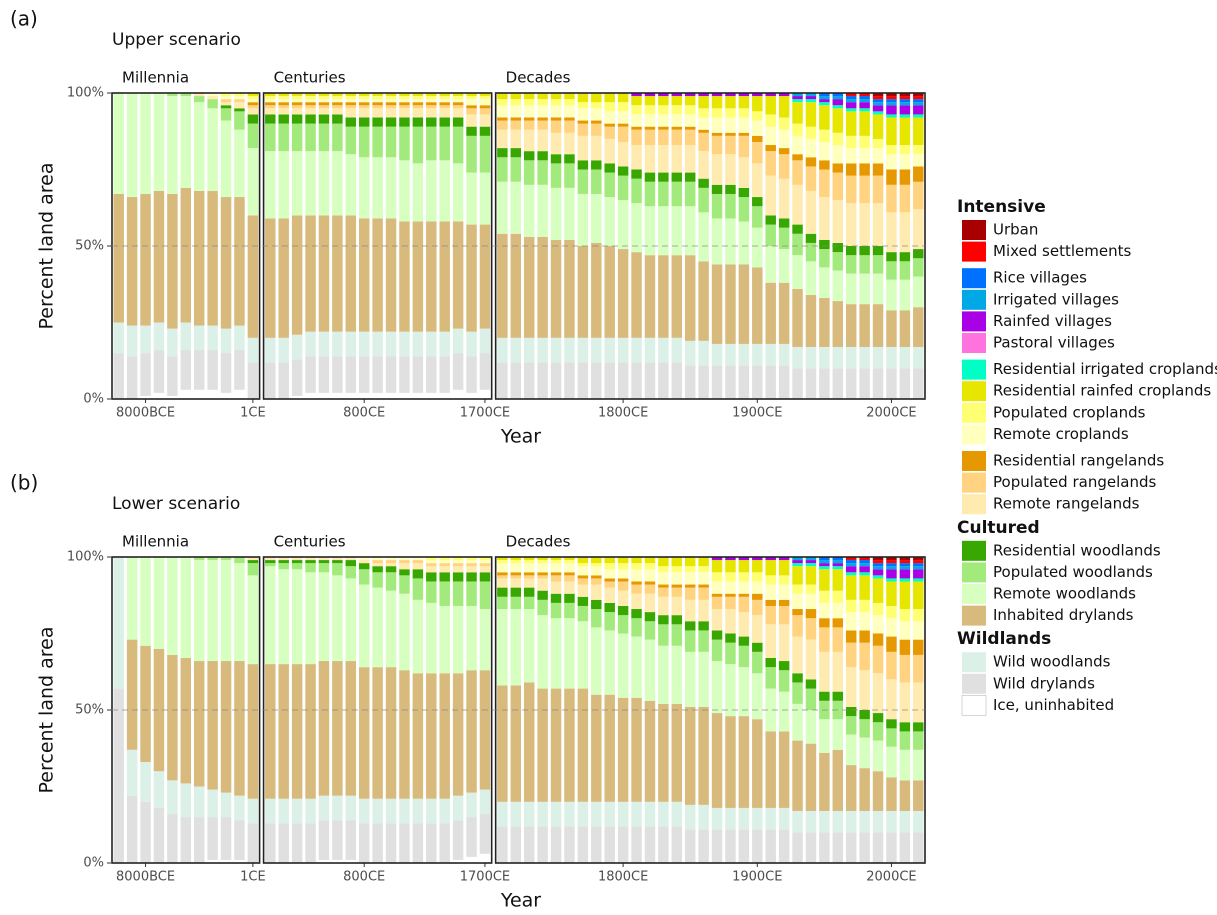 This screenshot has height=915, width=1217. I want to click on x-tick-label: 8000BCE, so click(145, 413).